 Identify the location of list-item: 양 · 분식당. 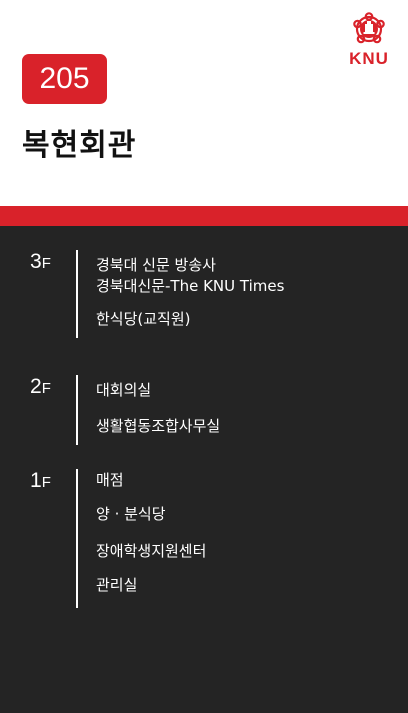
(131, 514).